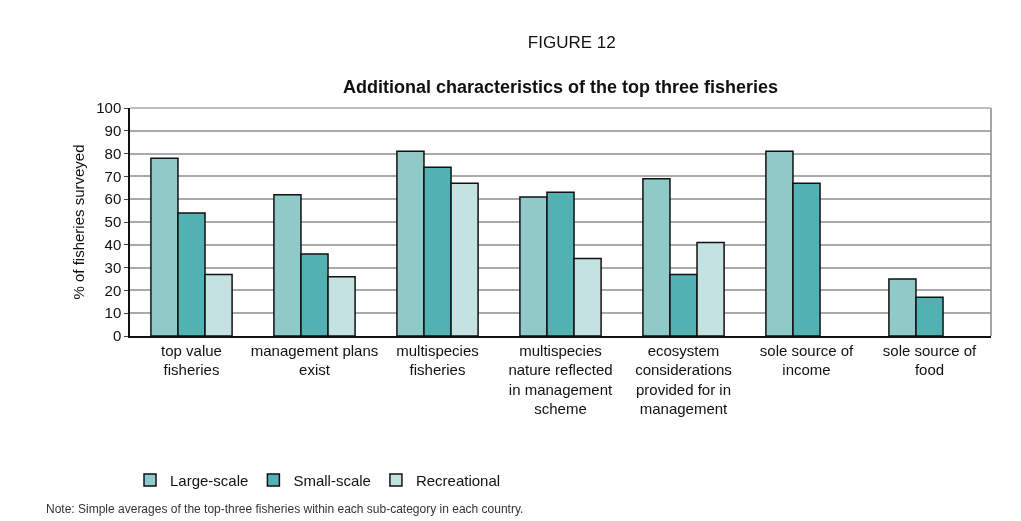  What do you see at coordinates (930, 360) in the screenshot?
I see `x-tick-label: sole source of food` at bounding box center [930, 360].